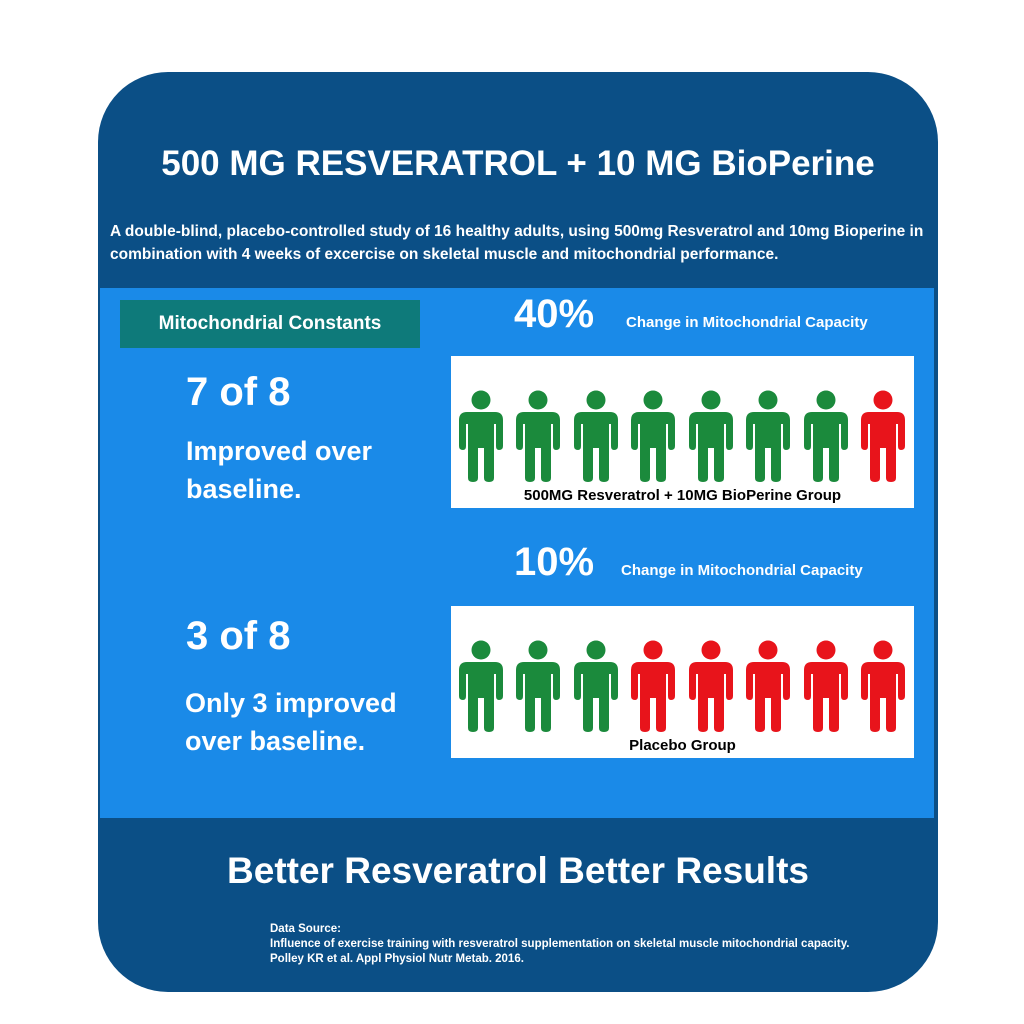  I want to click on placebo-group-box: Placebo Group, so click(682, 682).